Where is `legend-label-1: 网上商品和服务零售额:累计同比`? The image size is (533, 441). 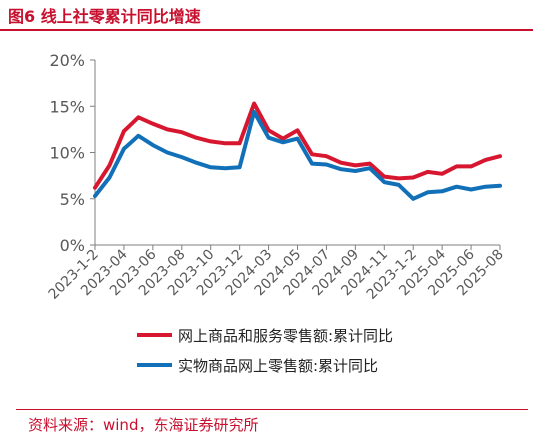 legend-label-1: 网上商品和服务零售额:累计同比 is located at coordinates (285, 336).